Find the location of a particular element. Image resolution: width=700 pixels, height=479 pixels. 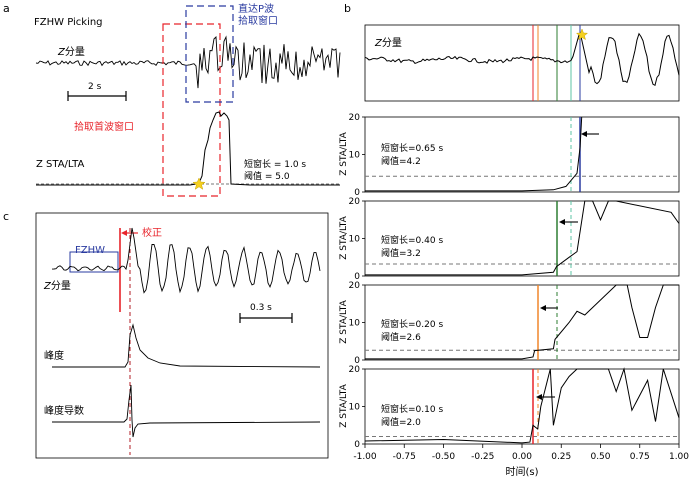

panel-b-x-ticks: -1.00 -0.75 -0.50 -0.25 0.00 0.25 0.50 0.75 1.00 is located at coordinates (521, 453).